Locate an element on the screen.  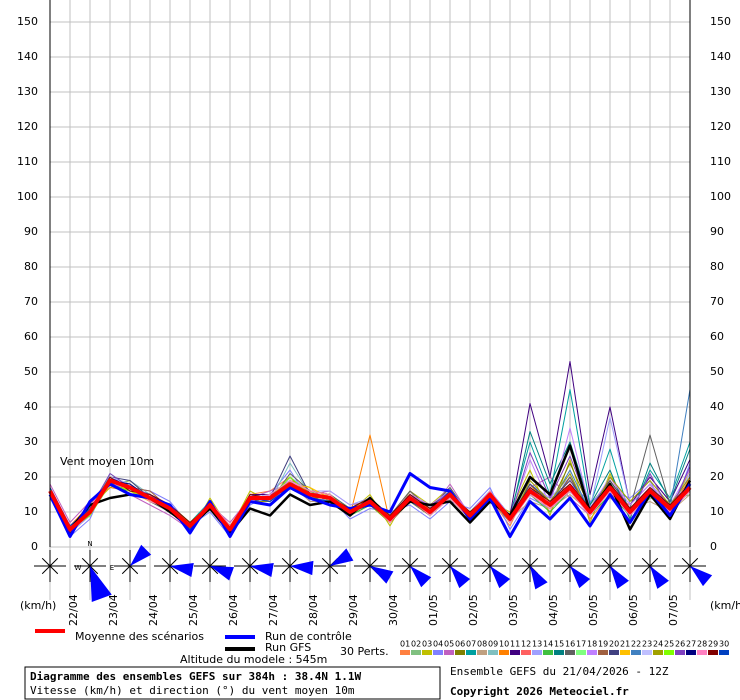
legend-label: 18 is located at coordinates (592, 644).